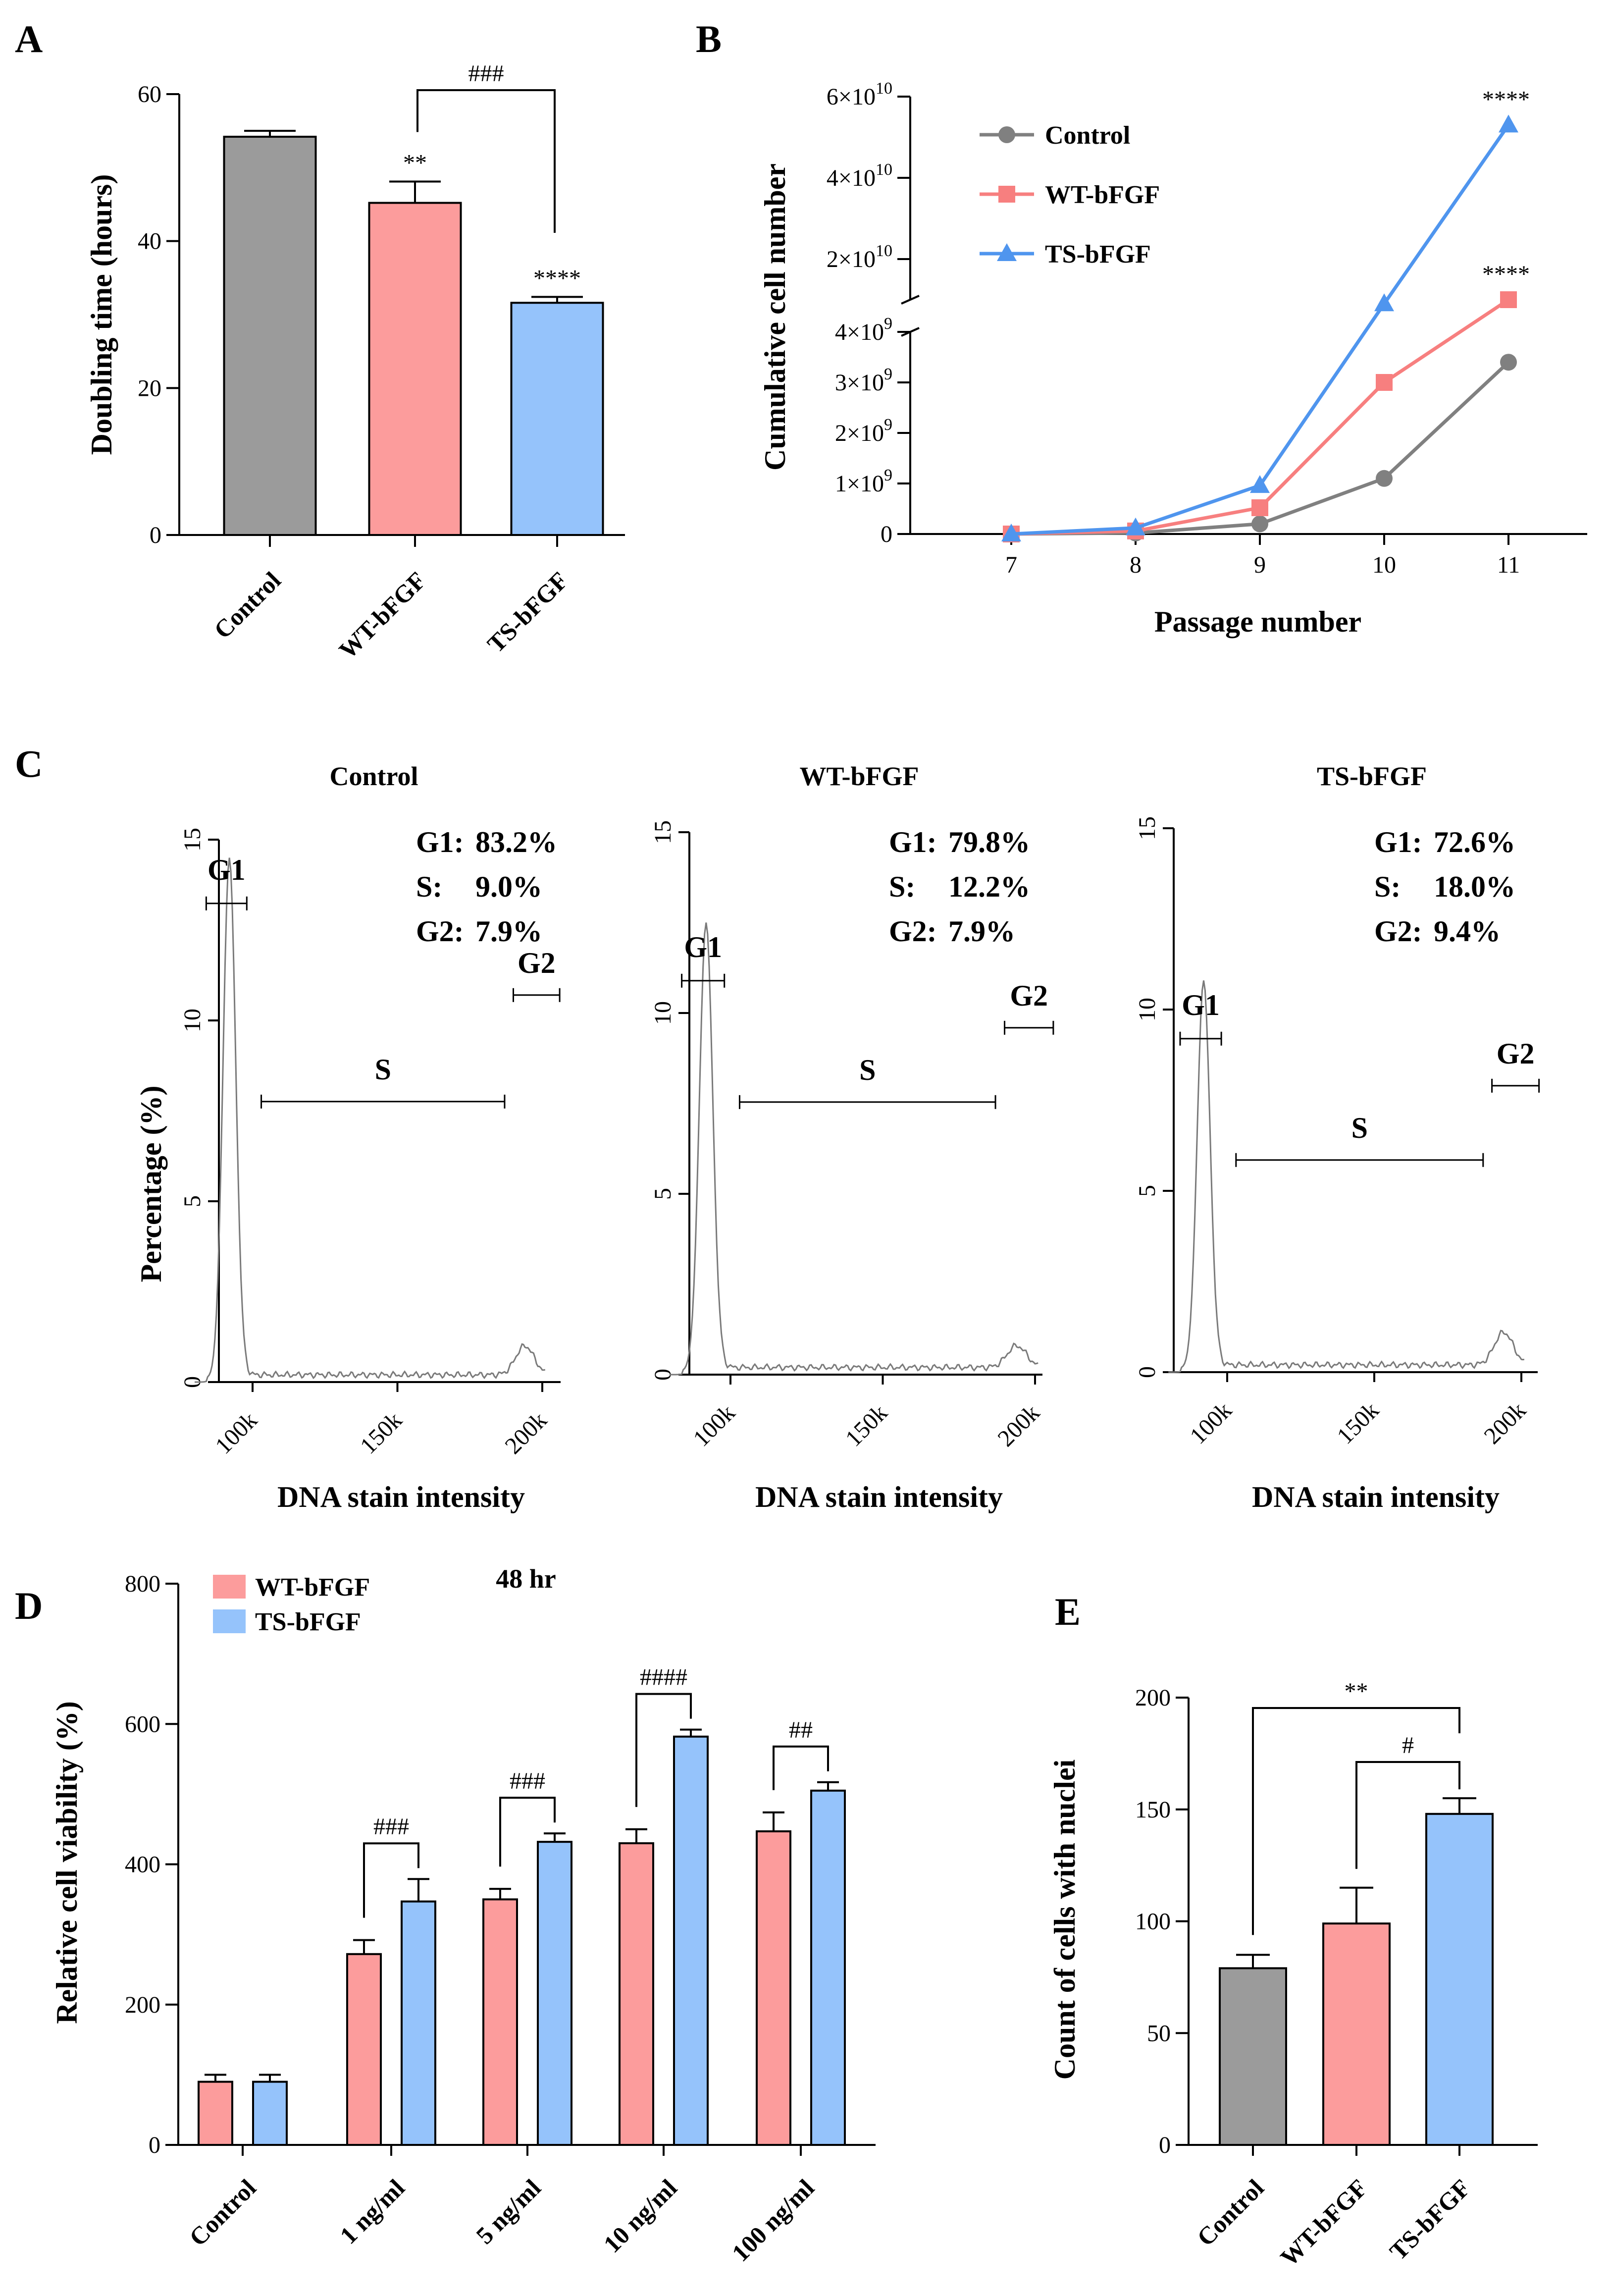 The height and width of the screenshot is (2296, 1610). I want to click on panel-e-y-tick-label: 200, so click(1153, 1698).